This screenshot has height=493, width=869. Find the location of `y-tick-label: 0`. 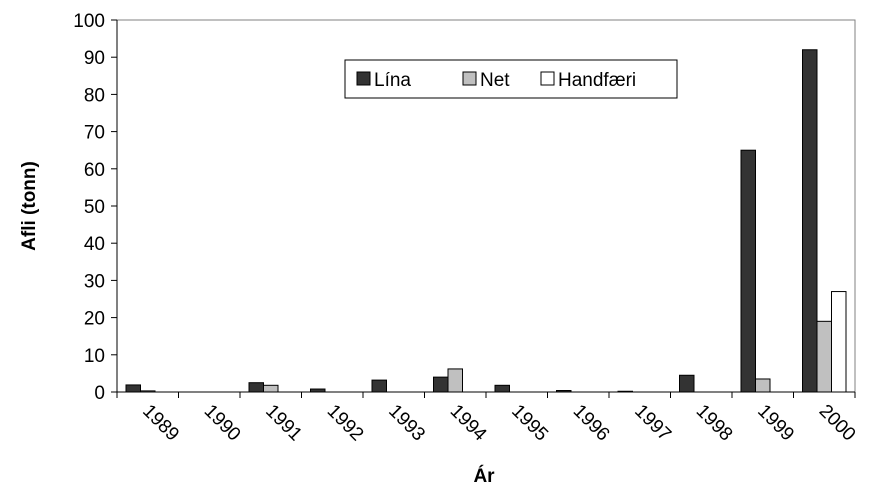

y-tick-label: 0 is located at coordinates (99, 393).